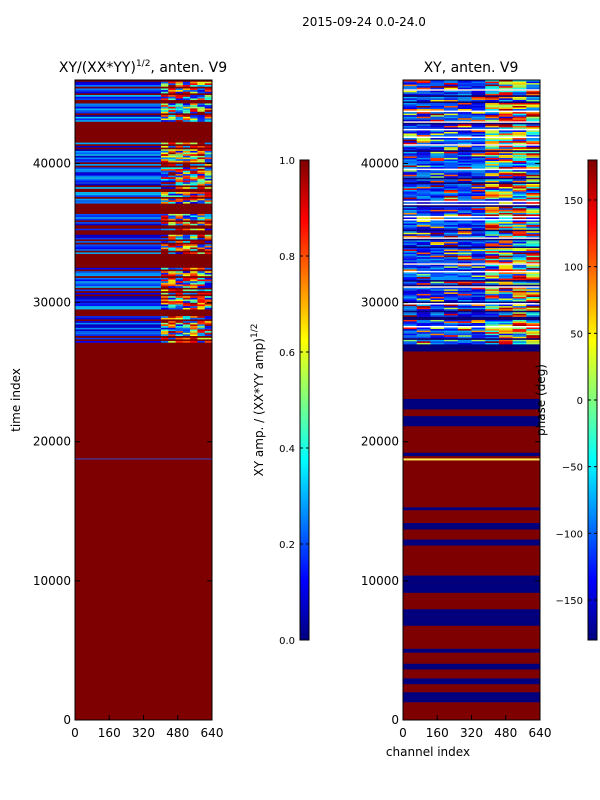 This screenshot has height=800, width=600. I want to click on colorbar-tick-label: −100, so click(569, 534).